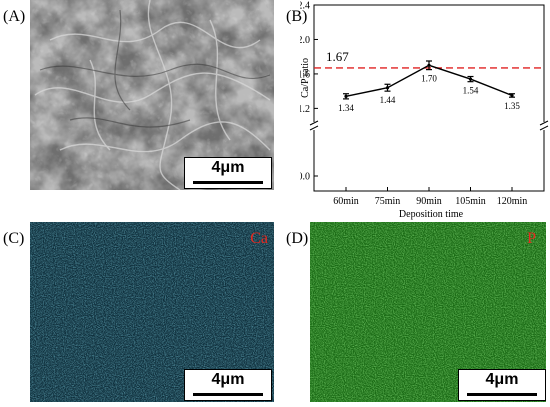 This screenshot has height=407, width=550. I want to click on panel-a-label: (A), so click(14, 16).